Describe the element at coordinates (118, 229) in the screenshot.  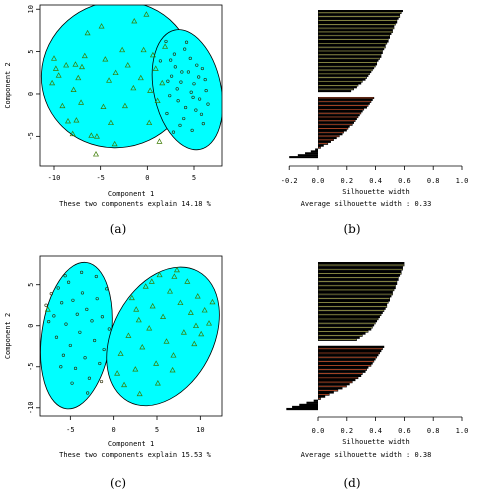
I see `panel-label: (a)` at that location.